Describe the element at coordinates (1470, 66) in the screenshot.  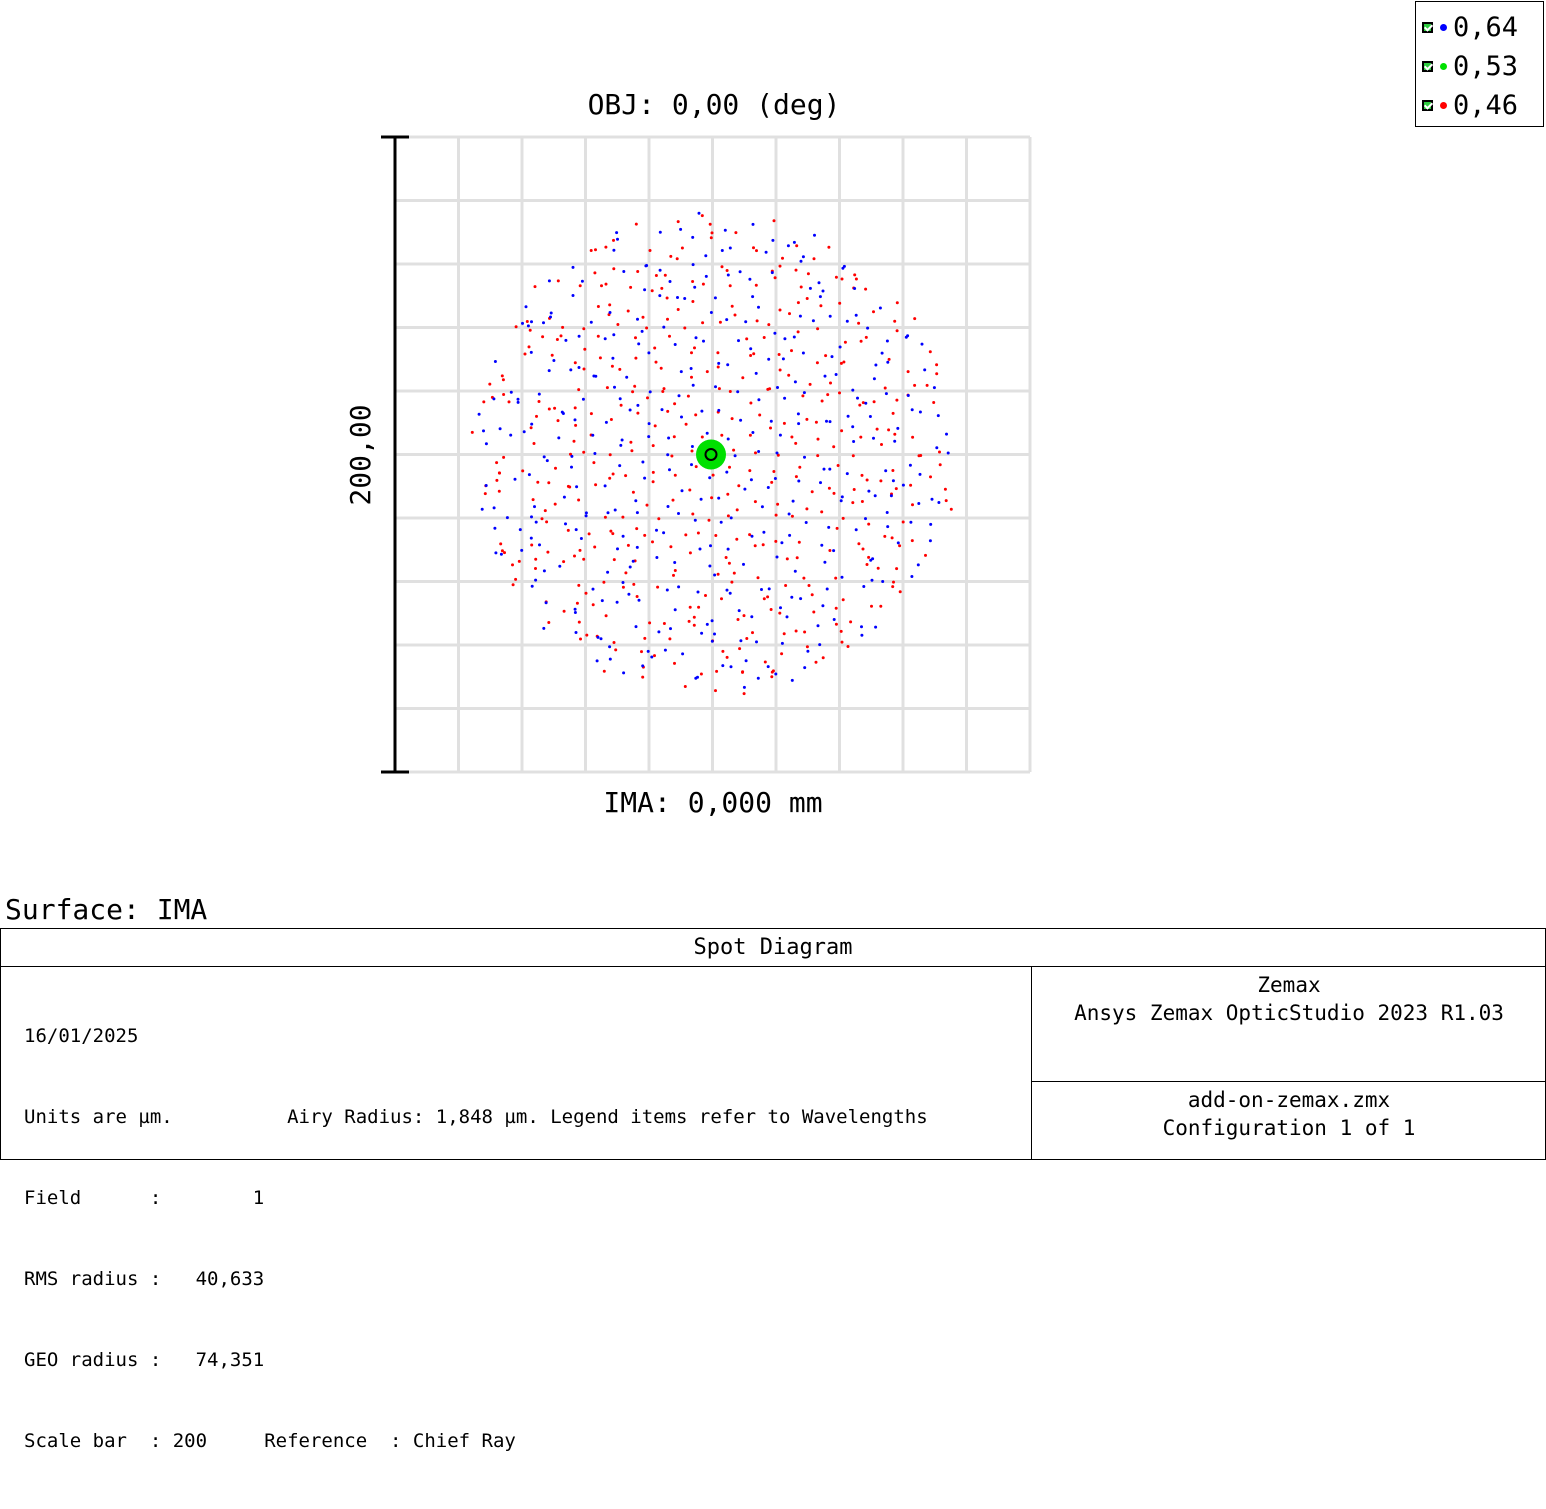
I see `legend-item: 0,53` at that location.